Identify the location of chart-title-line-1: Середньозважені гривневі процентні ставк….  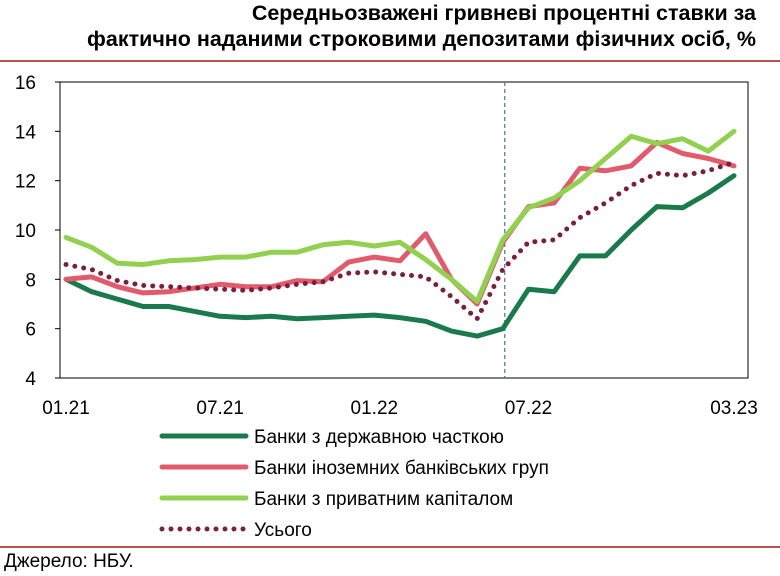
(503, 13).